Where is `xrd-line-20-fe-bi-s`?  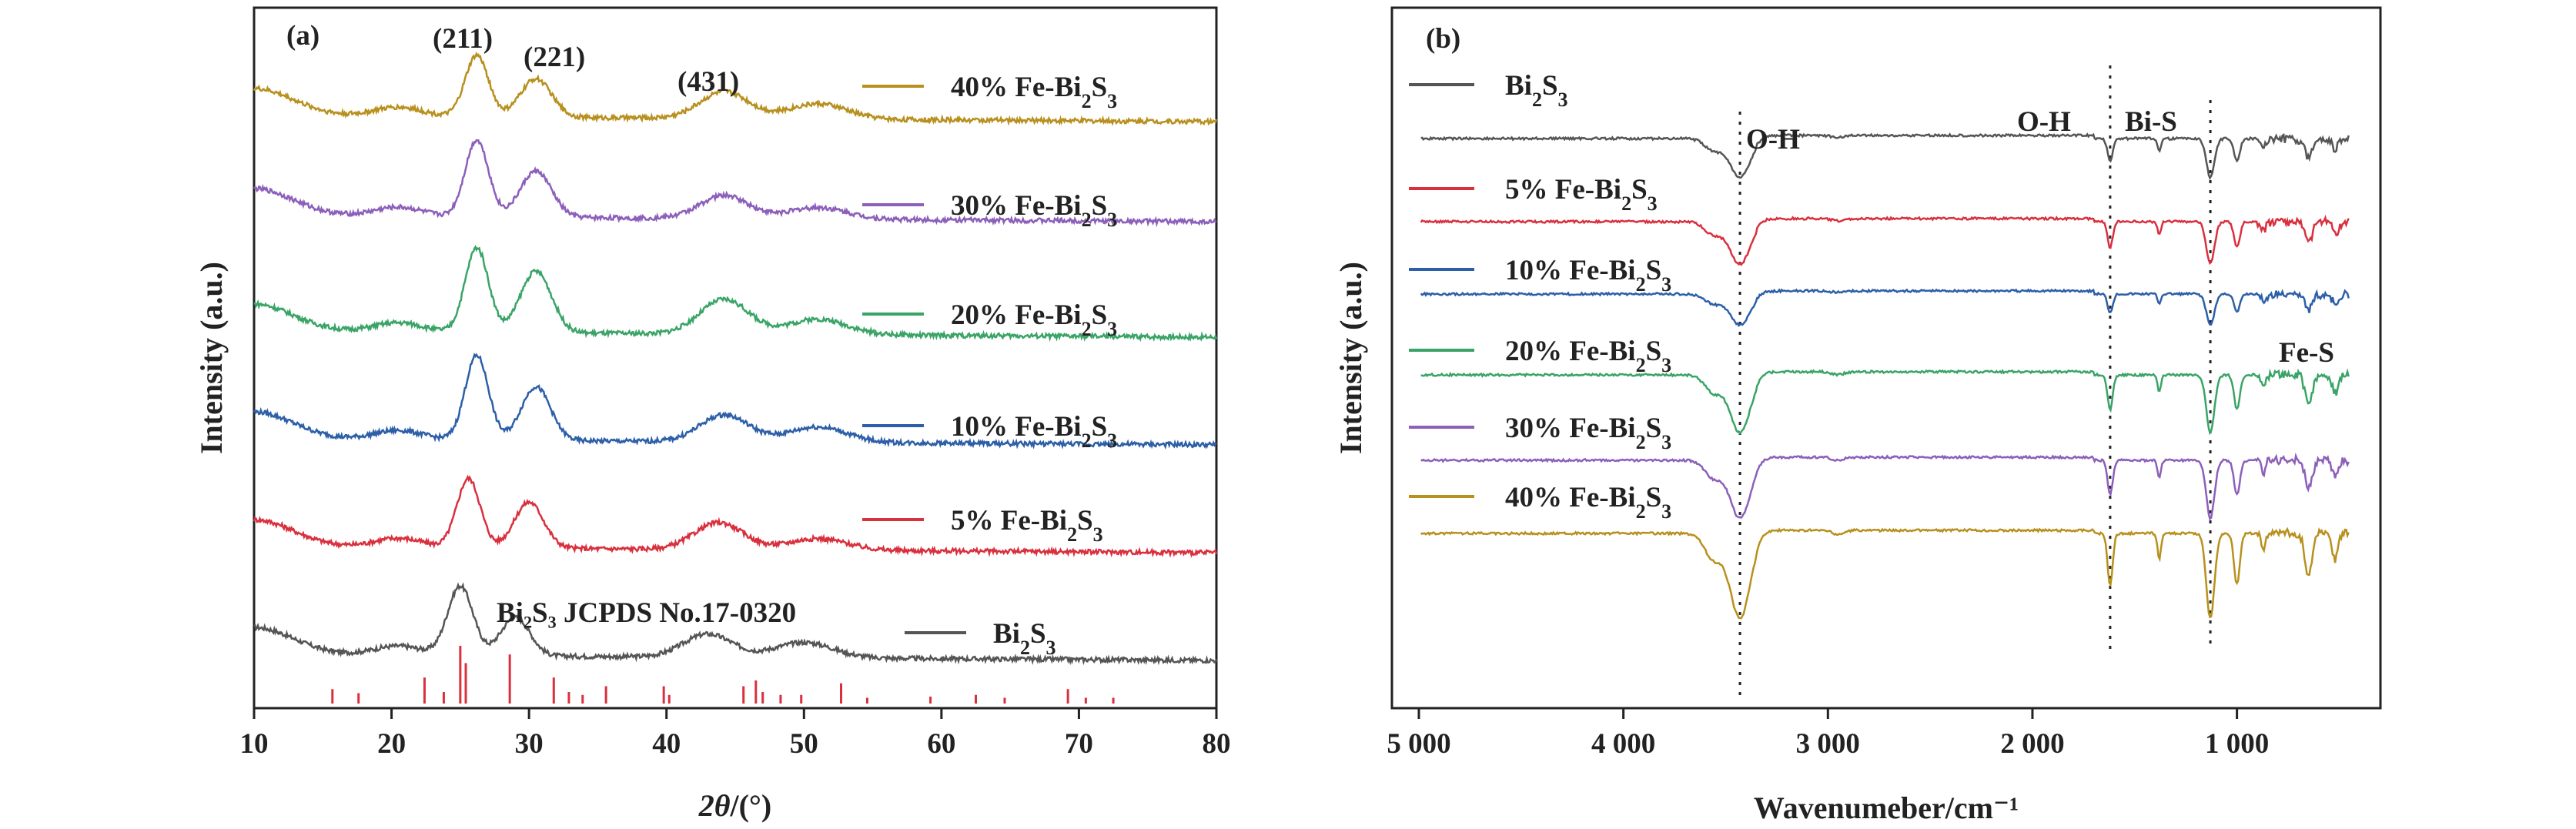 xrd-line-20-fe-bi-s is located at coordinates (736, 294).